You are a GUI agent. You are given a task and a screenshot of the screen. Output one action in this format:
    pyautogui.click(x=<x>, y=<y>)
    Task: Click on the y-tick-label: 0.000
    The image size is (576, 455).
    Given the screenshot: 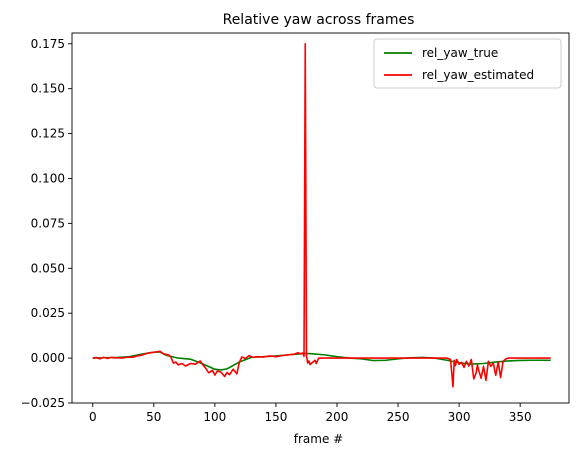 What is the action you would take?
    pyautogui.click(x=48, y=358)
    